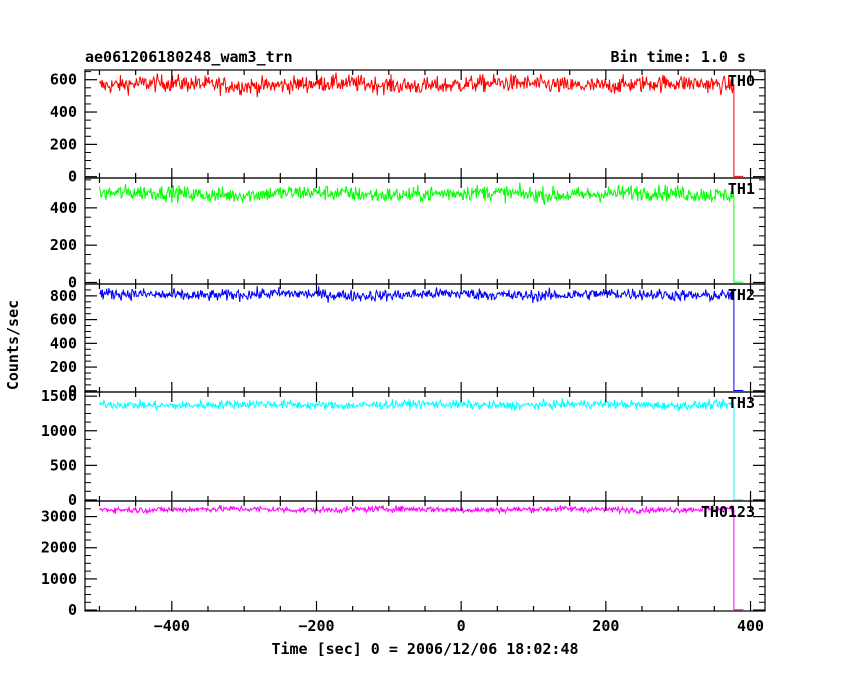  I want to click on y-tick-label: 500, so click(63, 465).